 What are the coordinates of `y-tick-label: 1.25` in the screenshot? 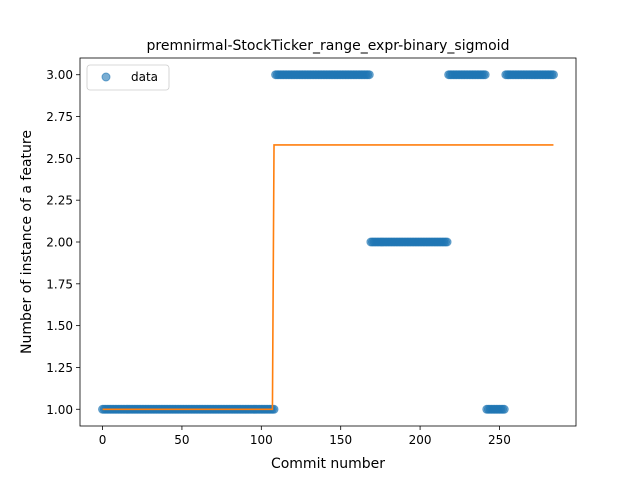 It's located at (59, 368).